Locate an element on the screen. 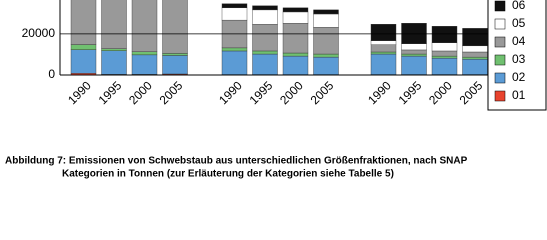  y-tick-label: 0 is located at coordinates (51, 74).